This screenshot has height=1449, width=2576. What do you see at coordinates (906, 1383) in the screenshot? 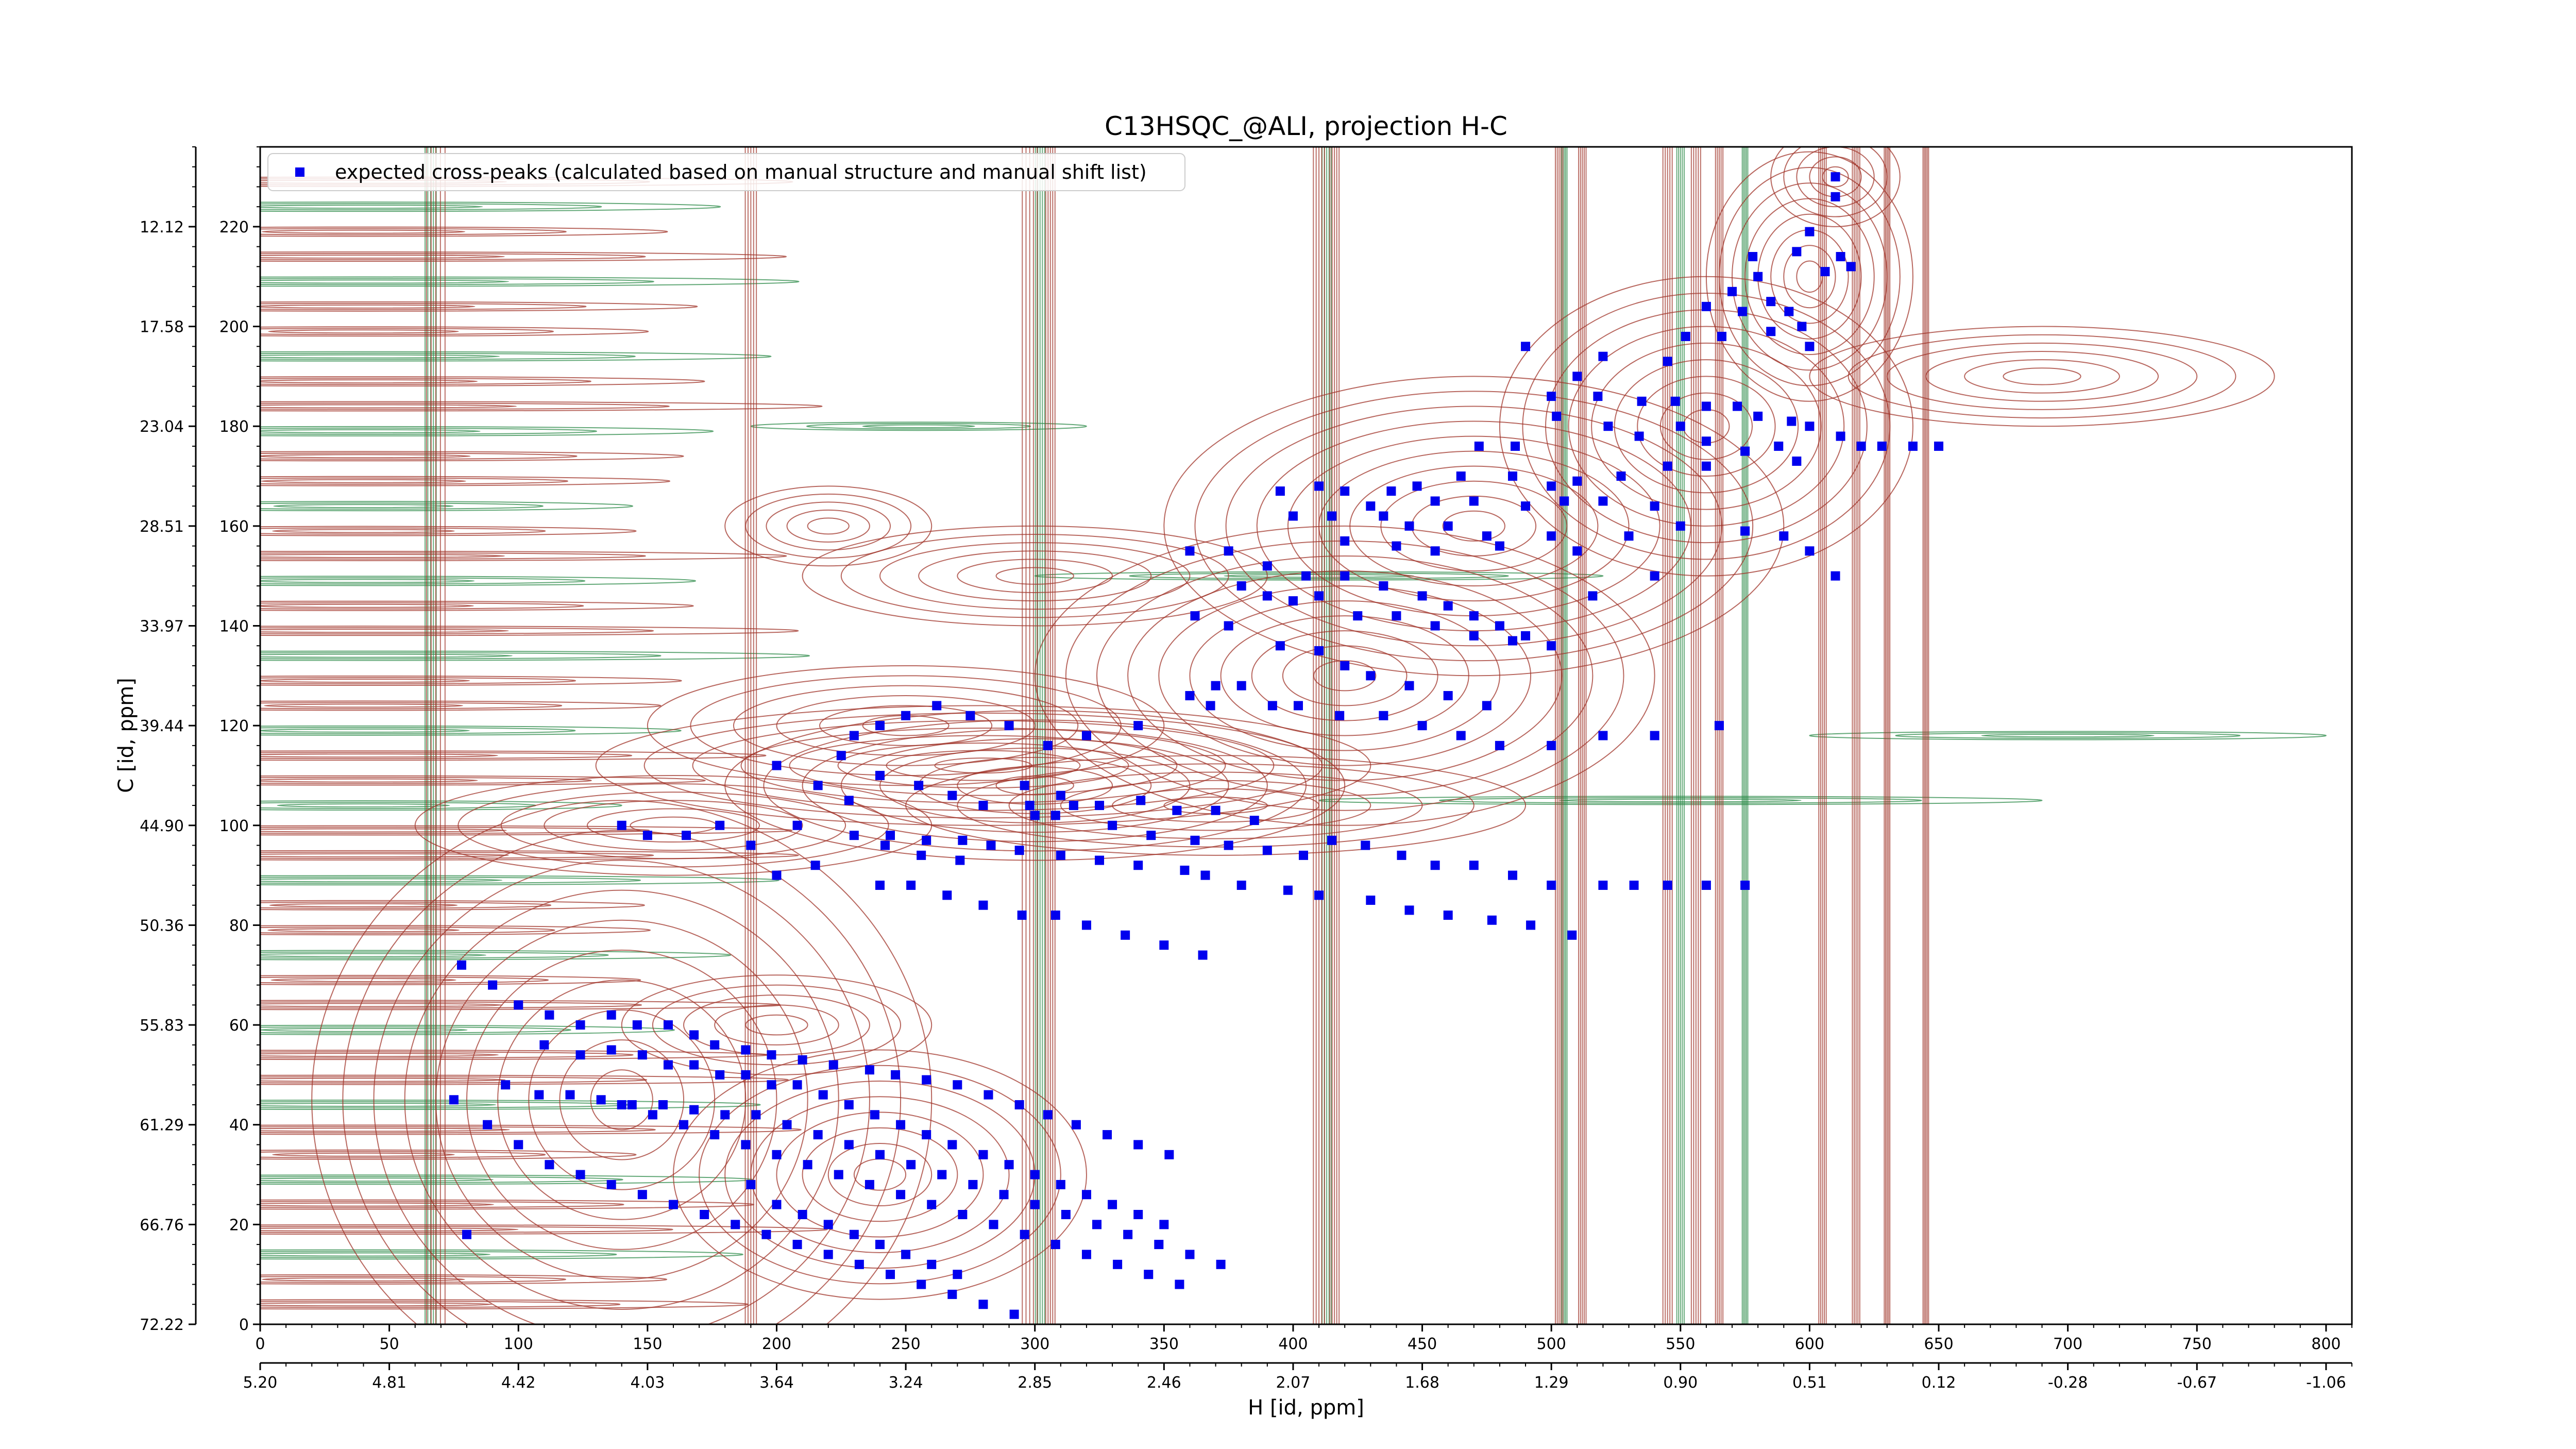
I see `x-ppm-tick-label: 3.24` at bounding box center [906, 1383].